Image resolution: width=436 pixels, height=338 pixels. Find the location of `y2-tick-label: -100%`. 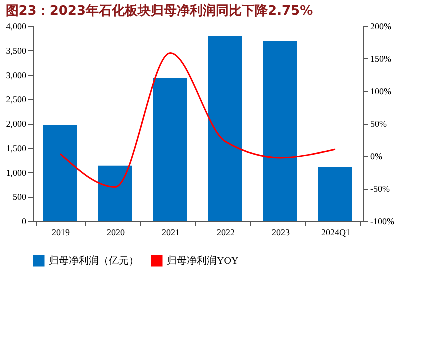

y2-tick-label: -100% is located at coordinates (382, 221).